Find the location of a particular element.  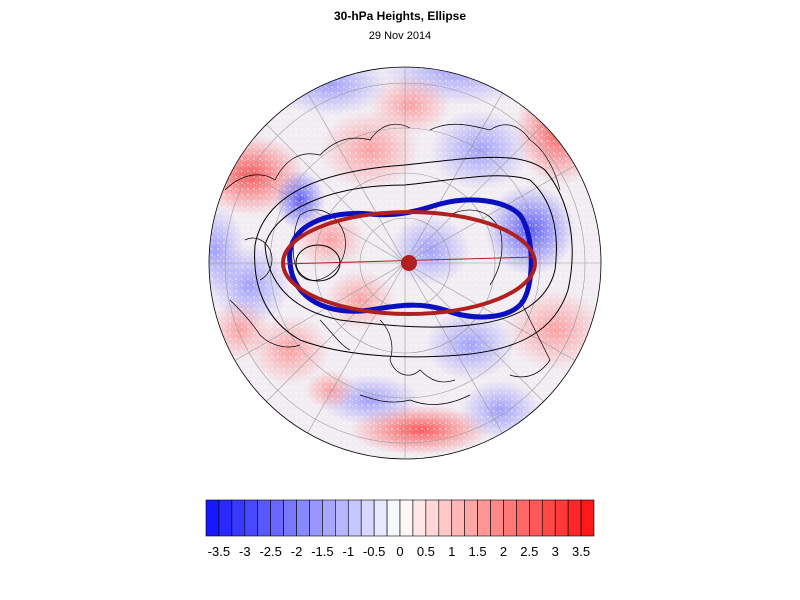

chart-title: 30-hPa Heights, Ellipse is located at coordinates (400, 16).